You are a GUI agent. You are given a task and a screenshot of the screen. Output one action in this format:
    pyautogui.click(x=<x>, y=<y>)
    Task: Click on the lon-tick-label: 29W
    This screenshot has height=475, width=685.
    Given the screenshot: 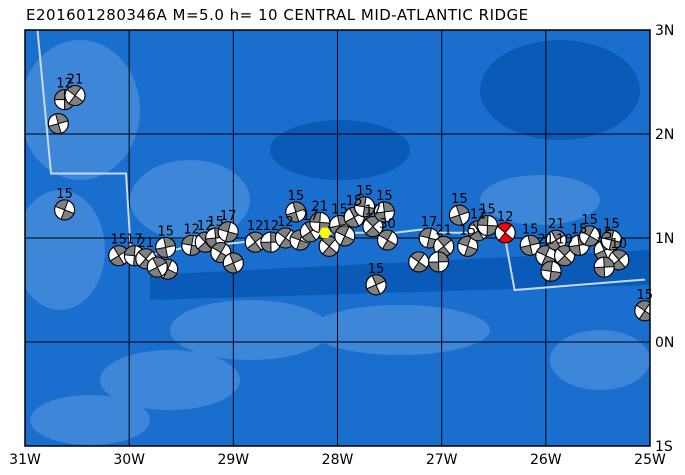 What is the action you would take?
    pyautogui.click(x=233, y=460)
    